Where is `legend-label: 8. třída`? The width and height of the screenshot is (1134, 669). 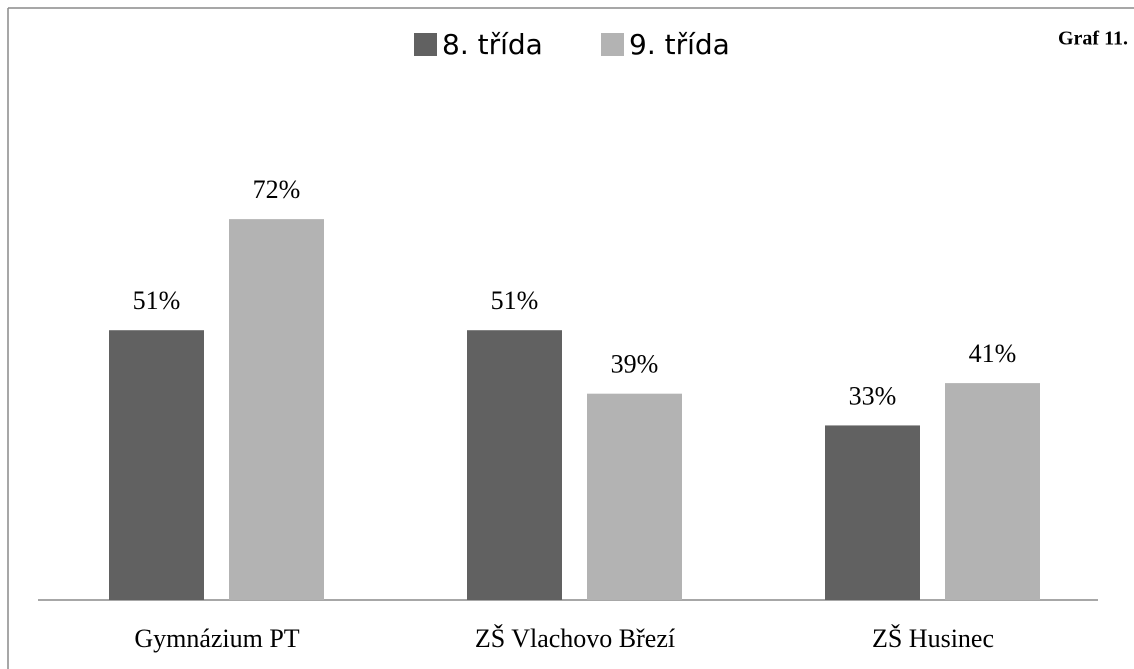 legend-label: 8. třída is located at coordinates (492, 44).